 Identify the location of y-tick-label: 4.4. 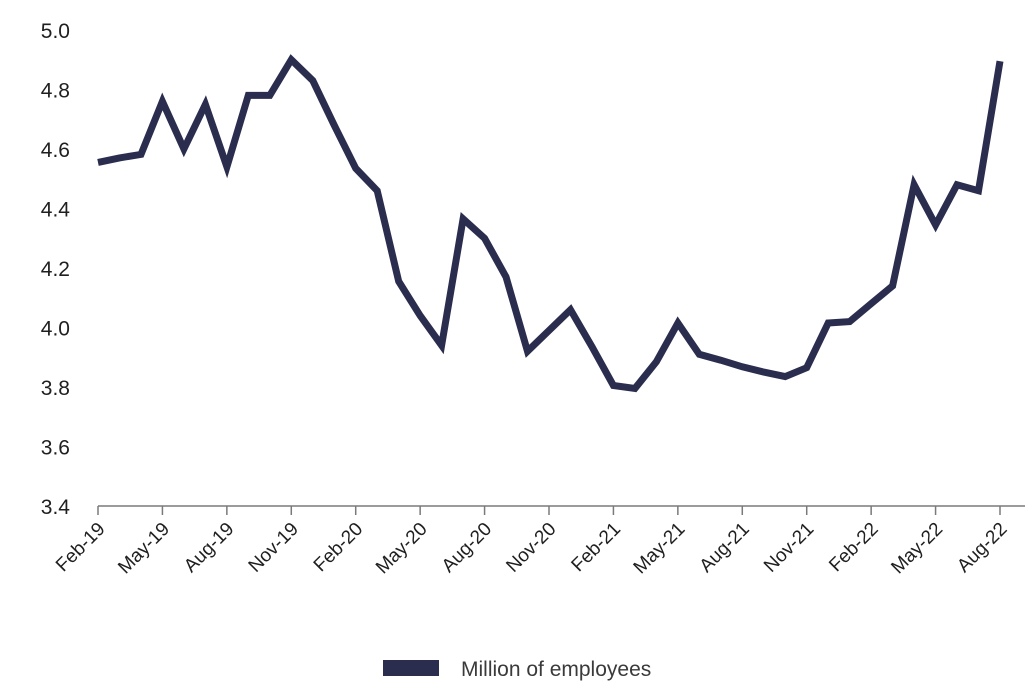
(56, 210).